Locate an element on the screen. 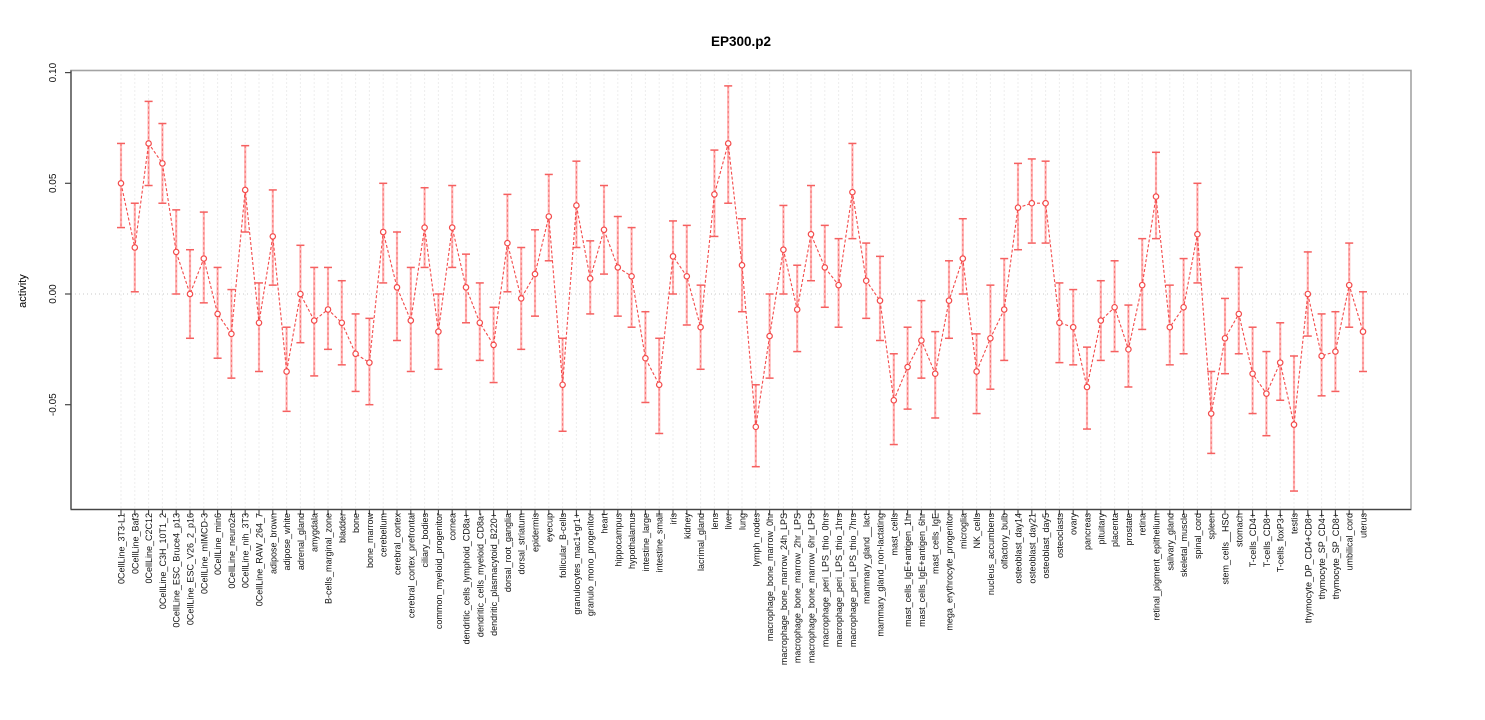 Image resolution: width=1485 pixels, height=720 pixels. x-tick-label: skeletal_muscle is located at coordinates (1184, 545).